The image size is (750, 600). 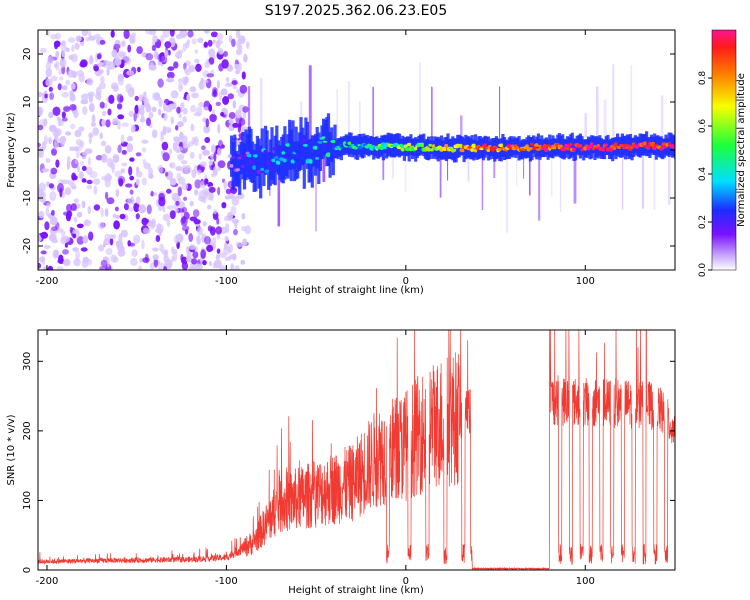 What do you see at coordinates (27, 361) in the screenshot?
I see `snr-y-tick-label: 300` at bounding box center [27, 361].